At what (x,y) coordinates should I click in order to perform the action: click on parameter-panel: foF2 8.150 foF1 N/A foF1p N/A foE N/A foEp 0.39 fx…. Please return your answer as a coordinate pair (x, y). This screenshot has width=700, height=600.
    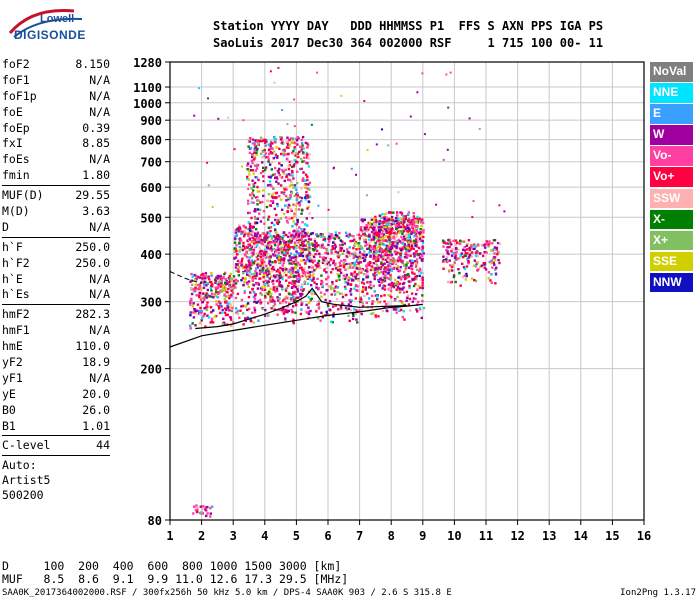
    Looking at the image, I should click on (56, 280).